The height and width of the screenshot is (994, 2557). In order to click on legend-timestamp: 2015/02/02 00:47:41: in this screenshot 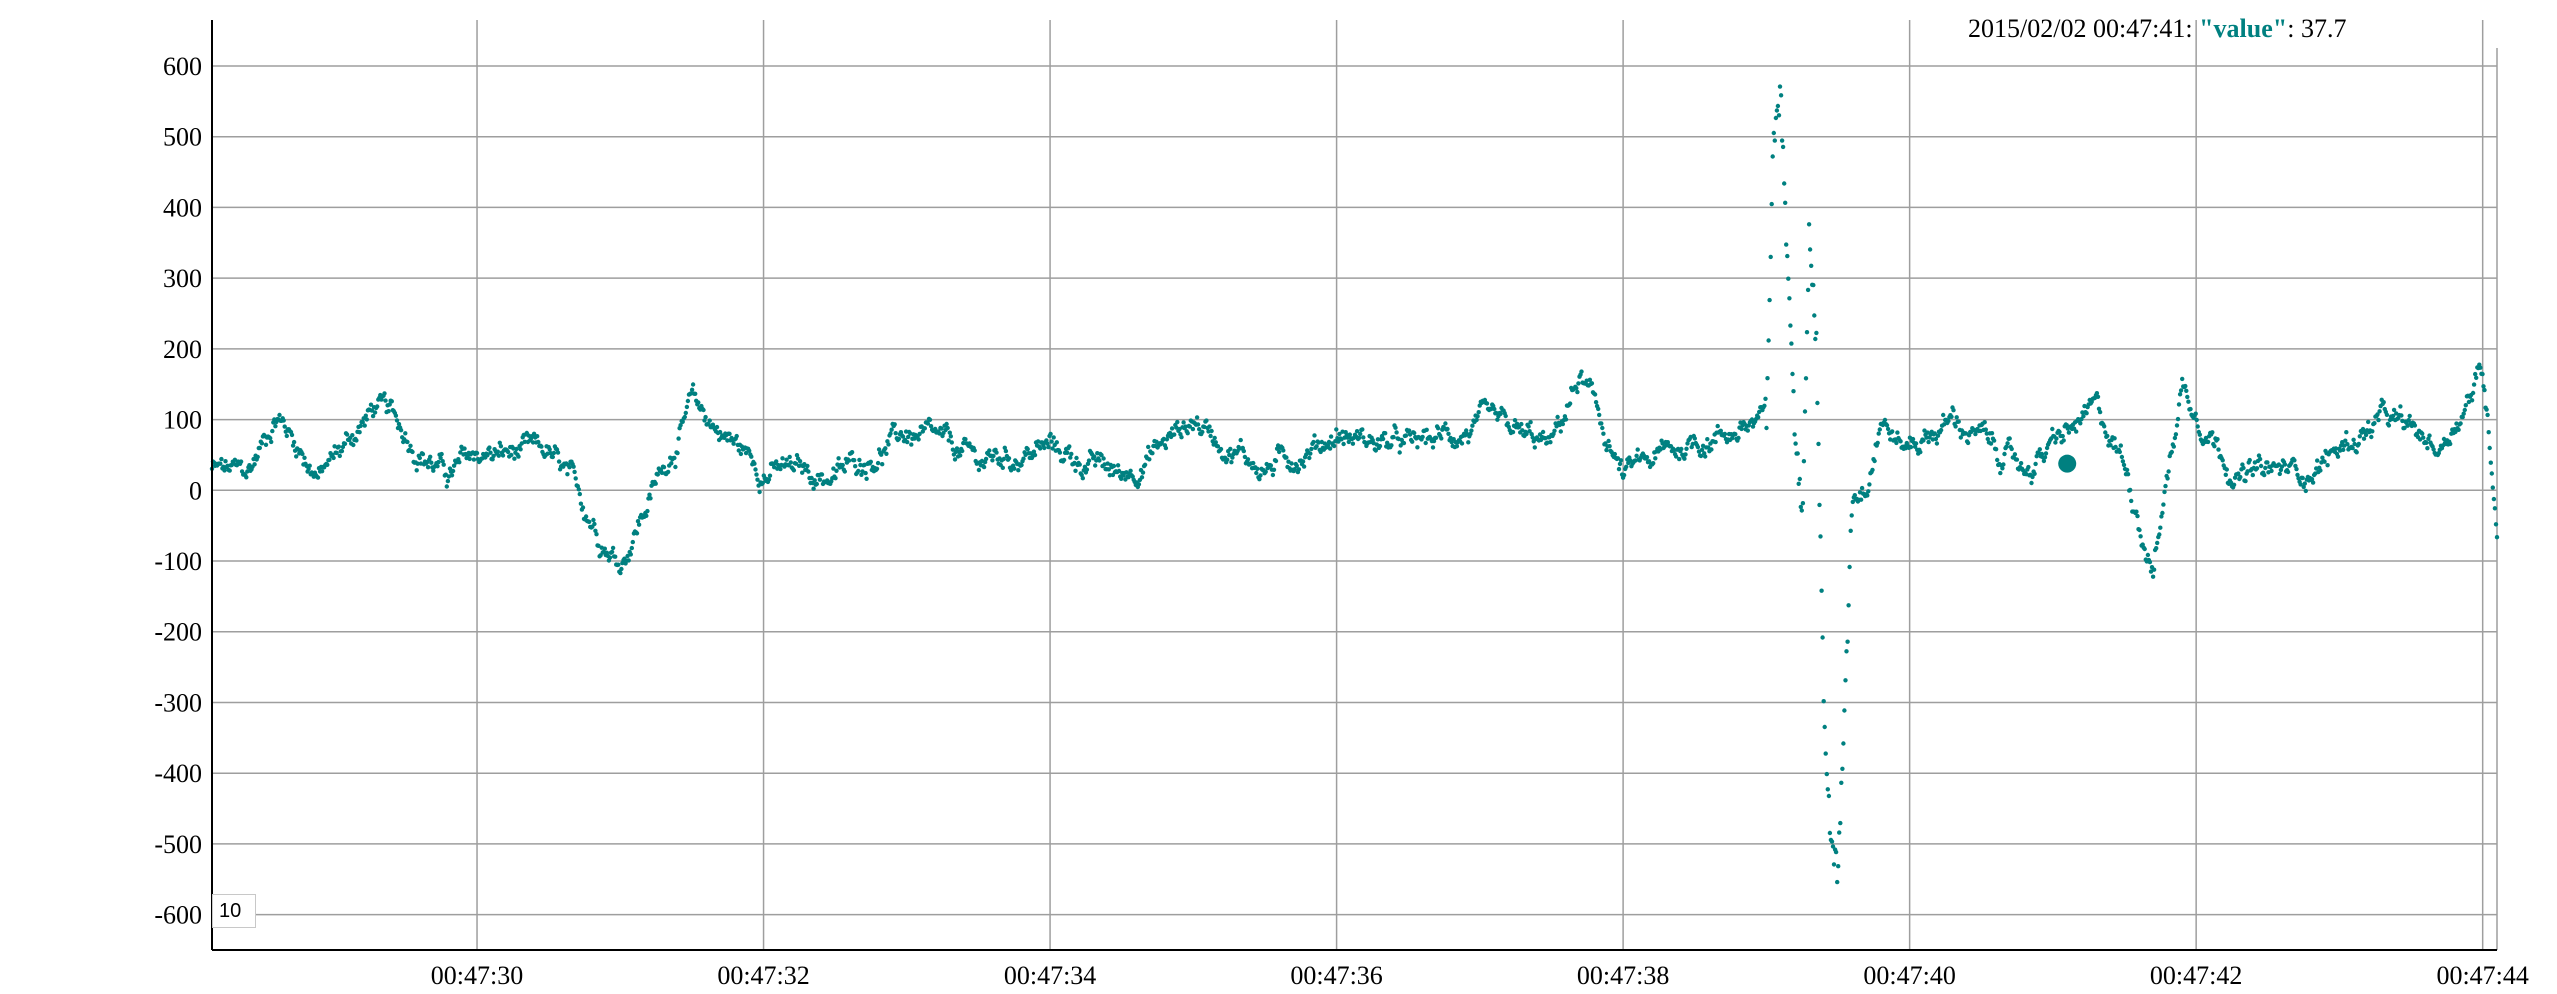, I will do `click(2080, 28)`.